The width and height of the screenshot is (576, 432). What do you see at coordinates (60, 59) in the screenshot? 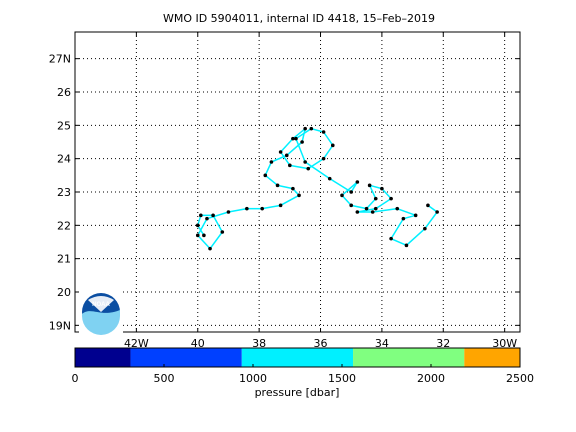
I see `y-tick-label: 27N` at bounding box center [60, 59].